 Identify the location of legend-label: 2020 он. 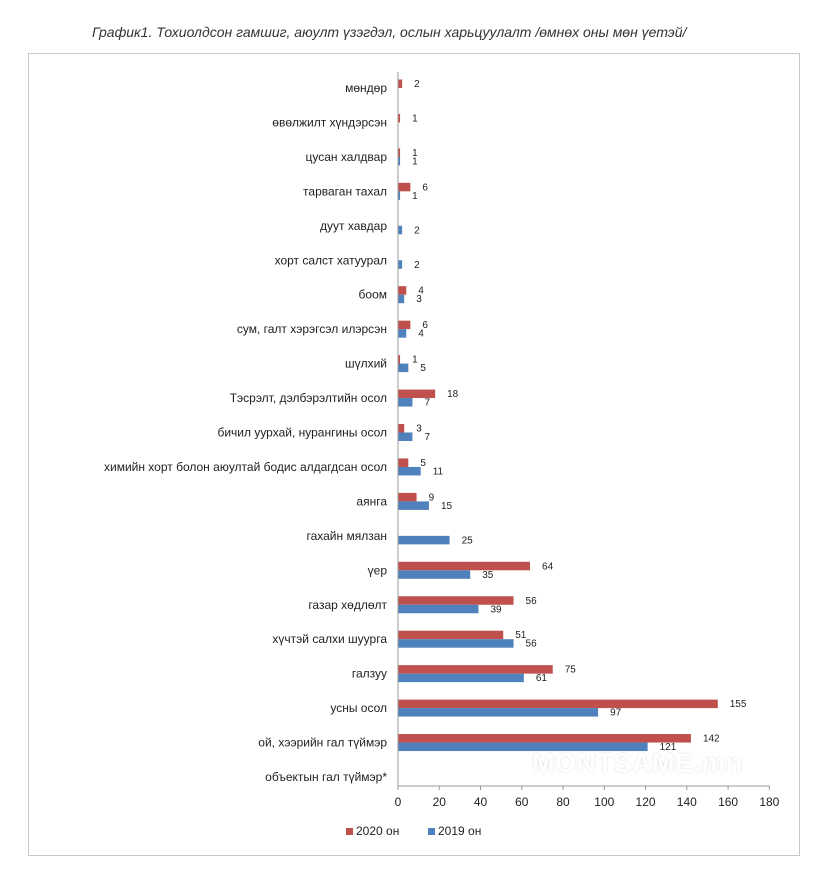
(377, 831).